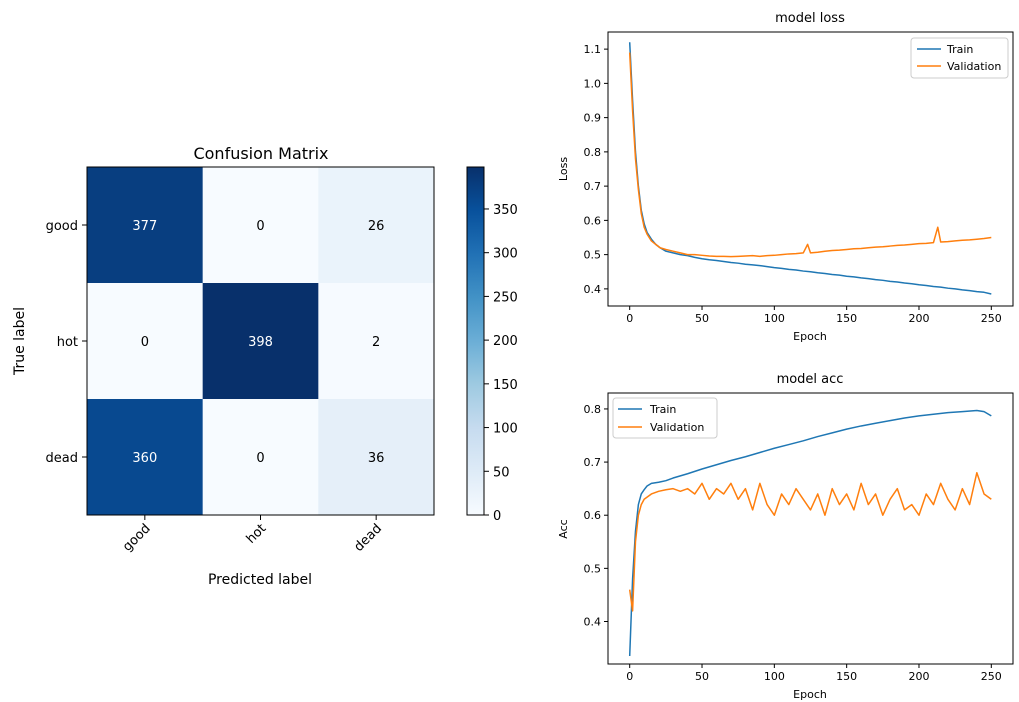 The width and height of the screenshot is (1019, 702). Describe the element at coordinates (810, 379) in the screenshot. I see `acc-title: model acc` at that location.